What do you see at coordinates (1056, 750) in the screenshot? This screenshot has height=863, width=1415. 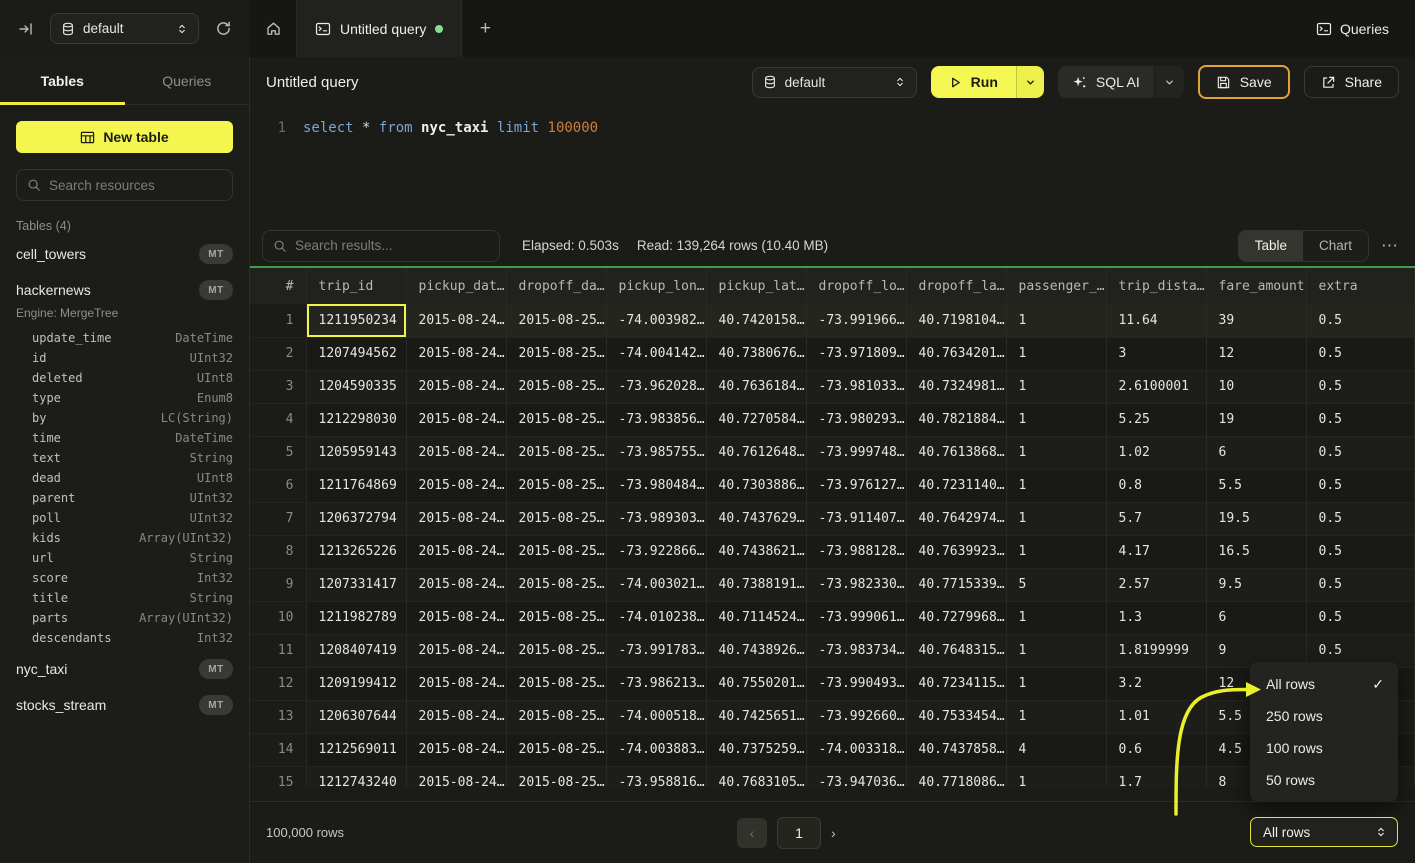 I see `table-cell: 4` at bounding box center [1056, 750].